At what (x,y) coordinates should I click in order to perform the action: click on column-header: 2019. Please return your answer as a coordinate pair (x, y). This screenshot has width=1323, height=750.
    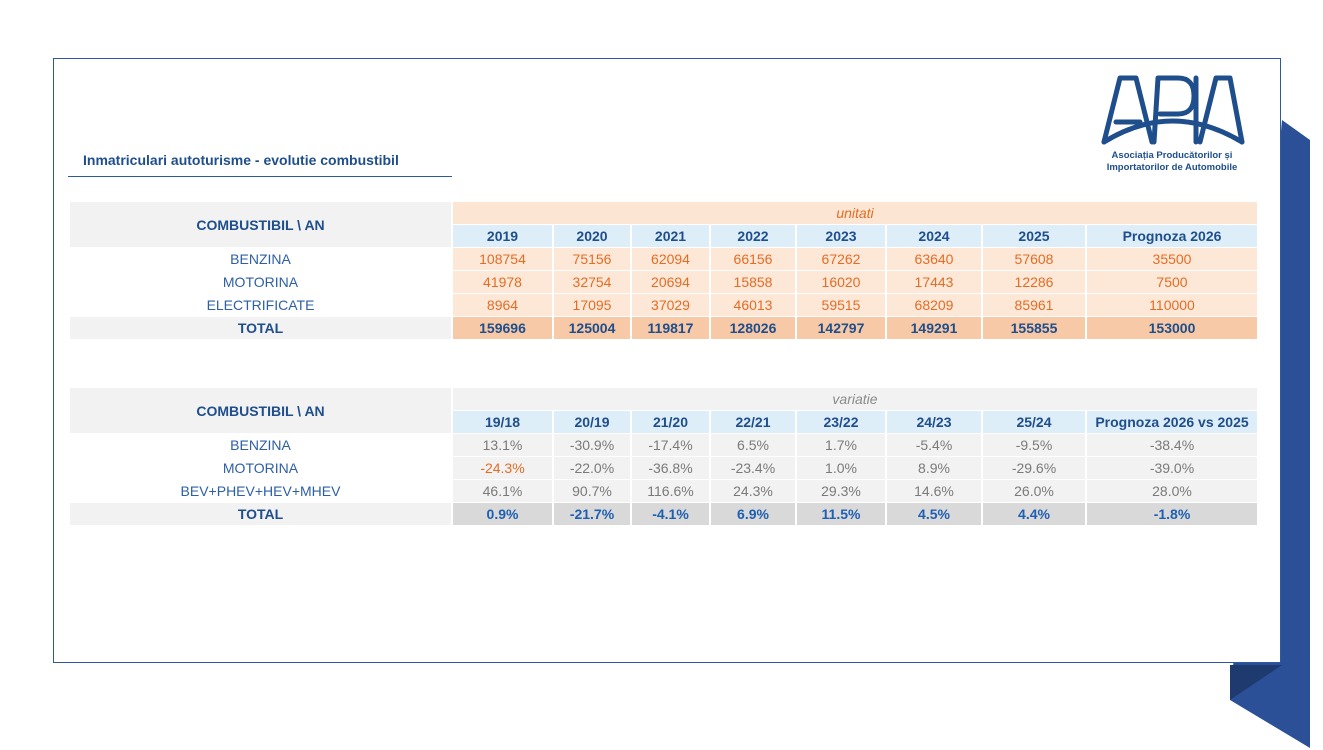
    Looking at the image, I should click on (502, 236).